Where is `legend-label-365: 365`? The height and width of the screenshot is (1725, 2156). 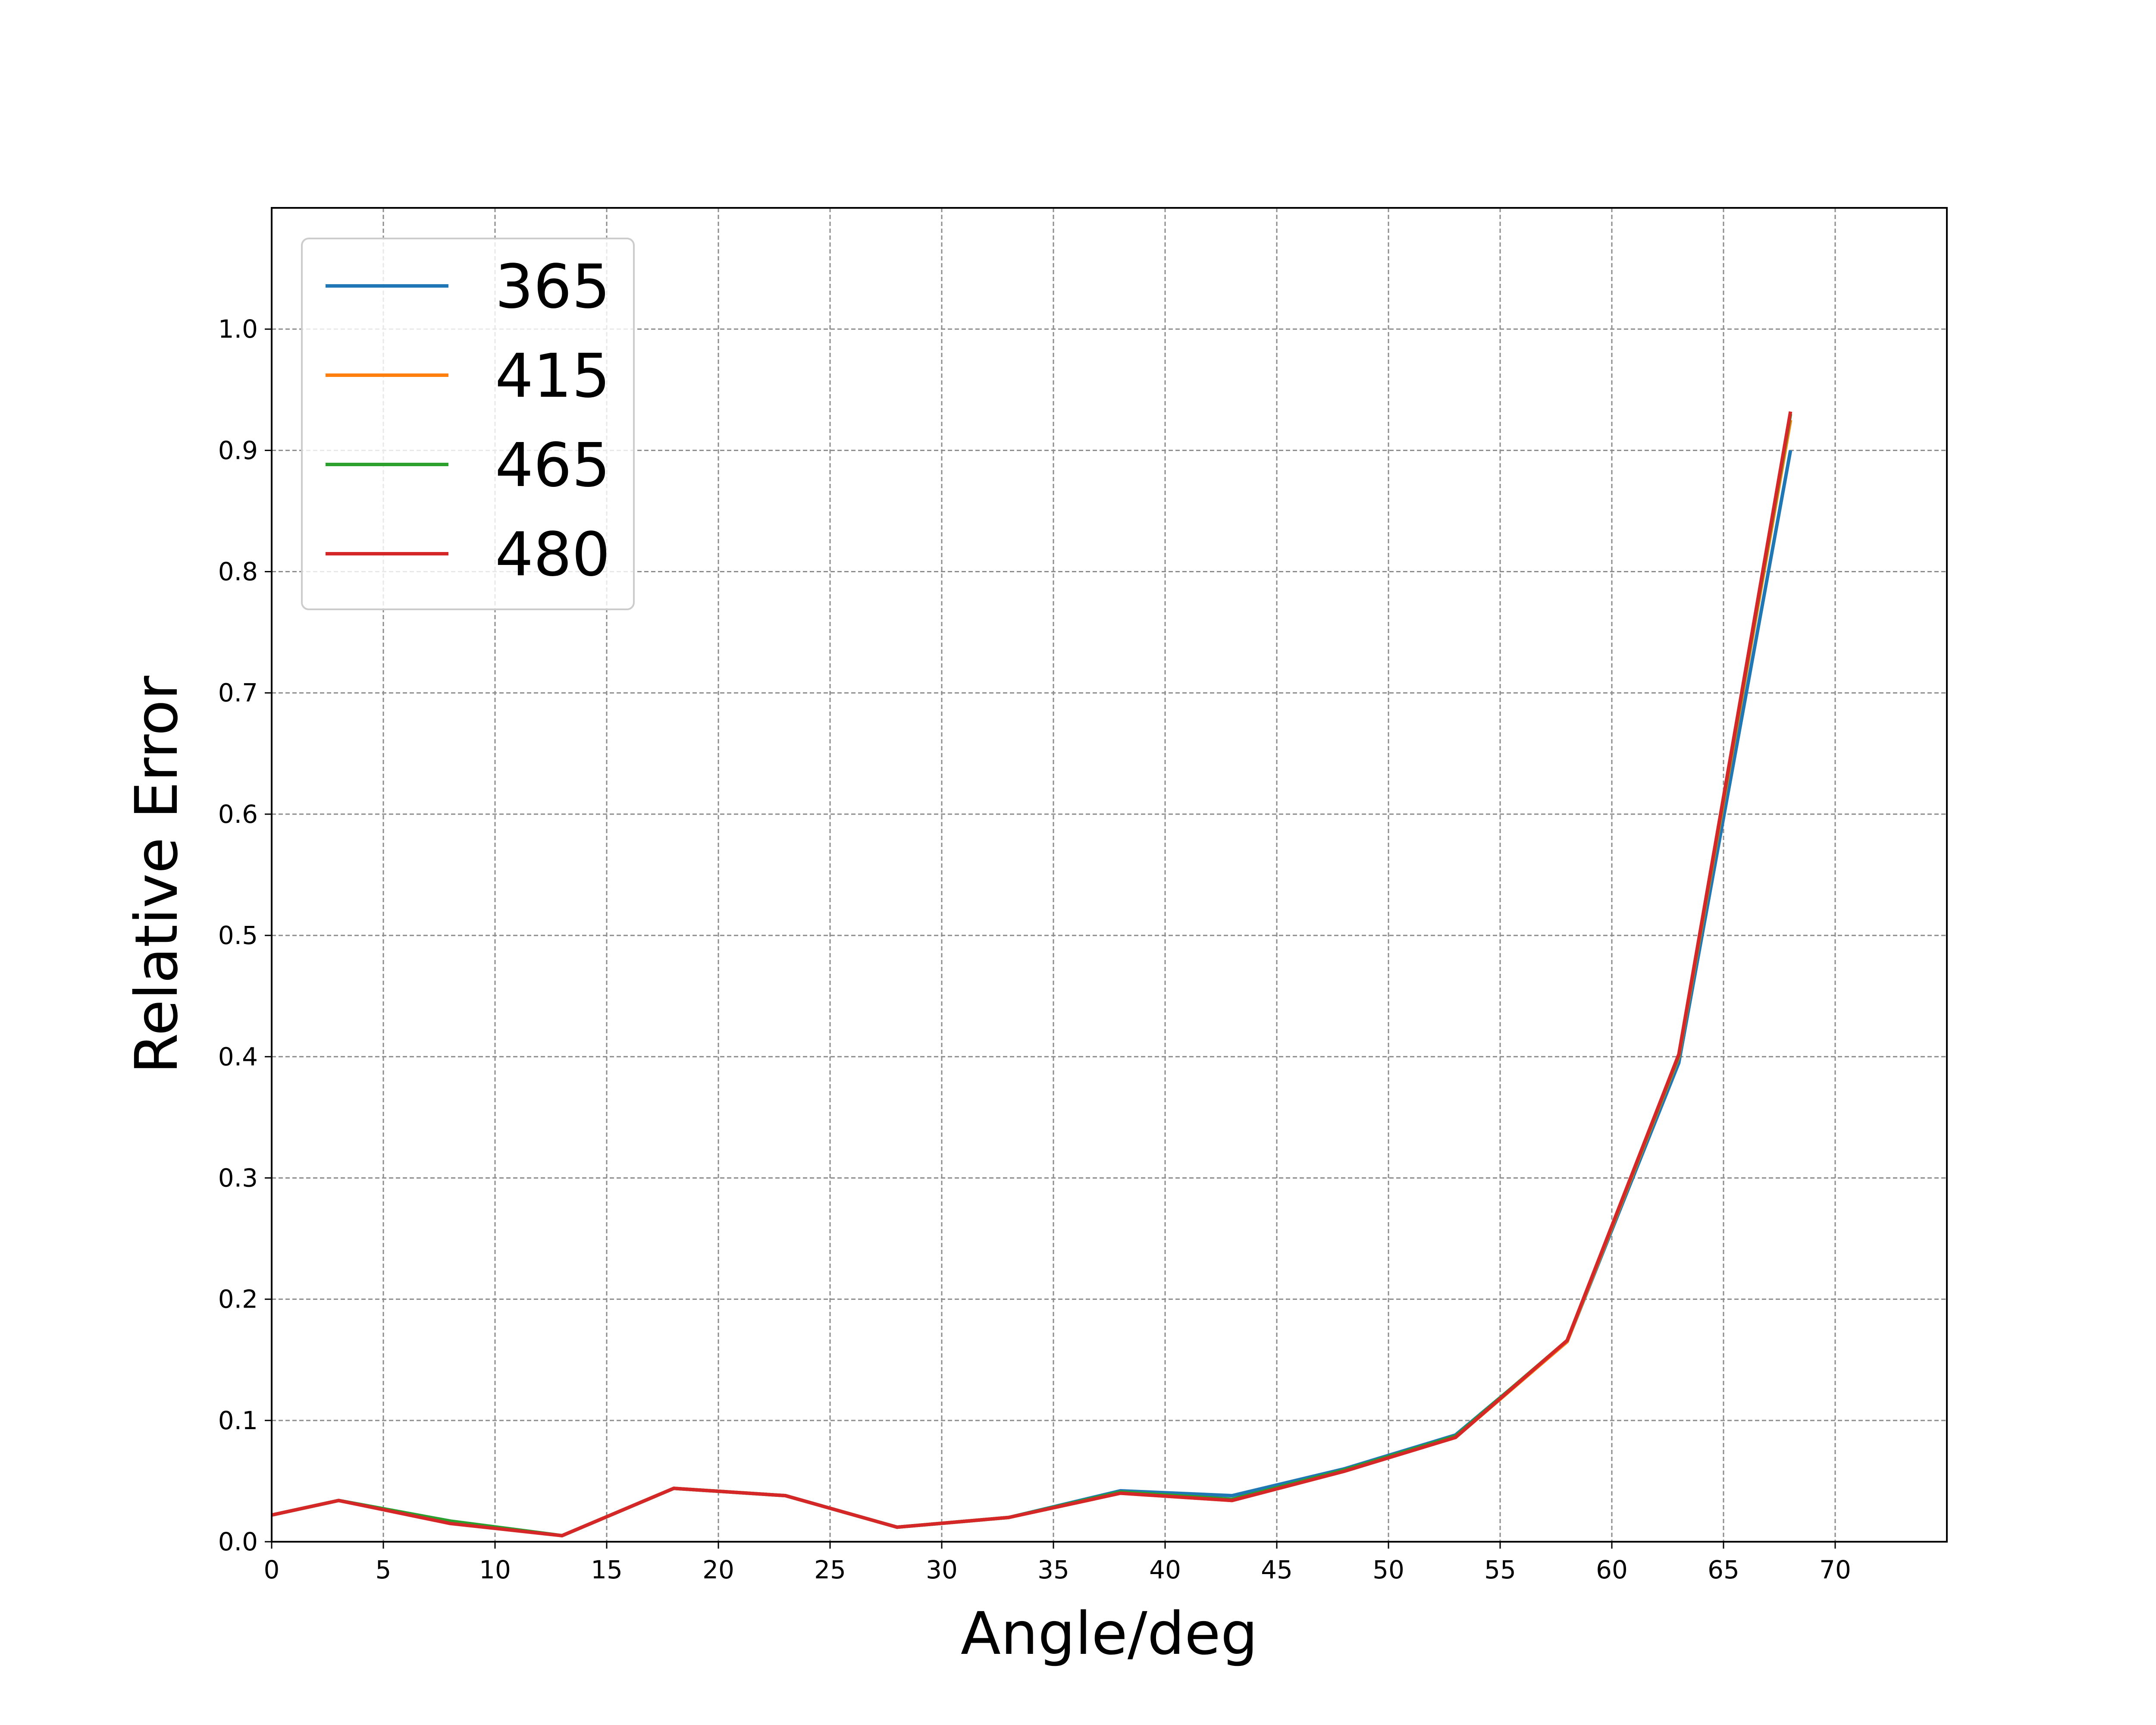
legend-label-365: 365 is located at coordinates (552, 287).